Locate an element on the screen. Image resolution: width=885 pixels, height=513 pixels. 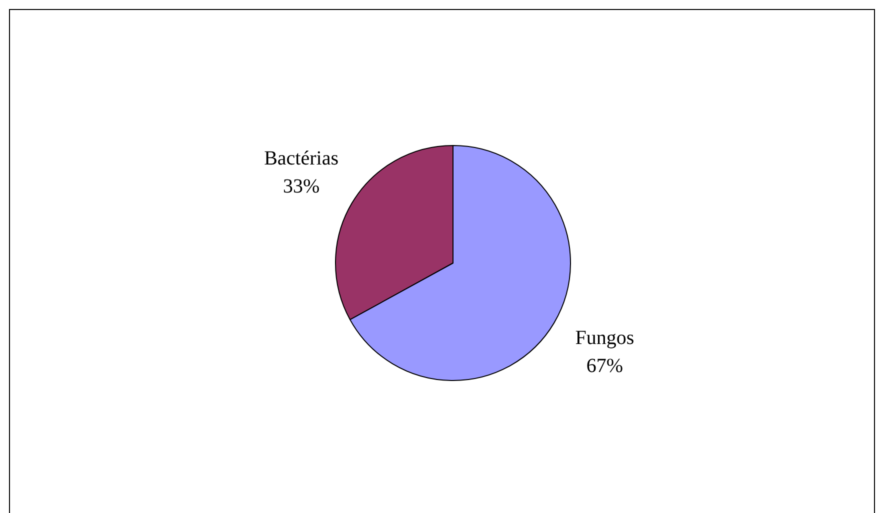
slice-label: Bactérias is located at coordinates (301, 159).